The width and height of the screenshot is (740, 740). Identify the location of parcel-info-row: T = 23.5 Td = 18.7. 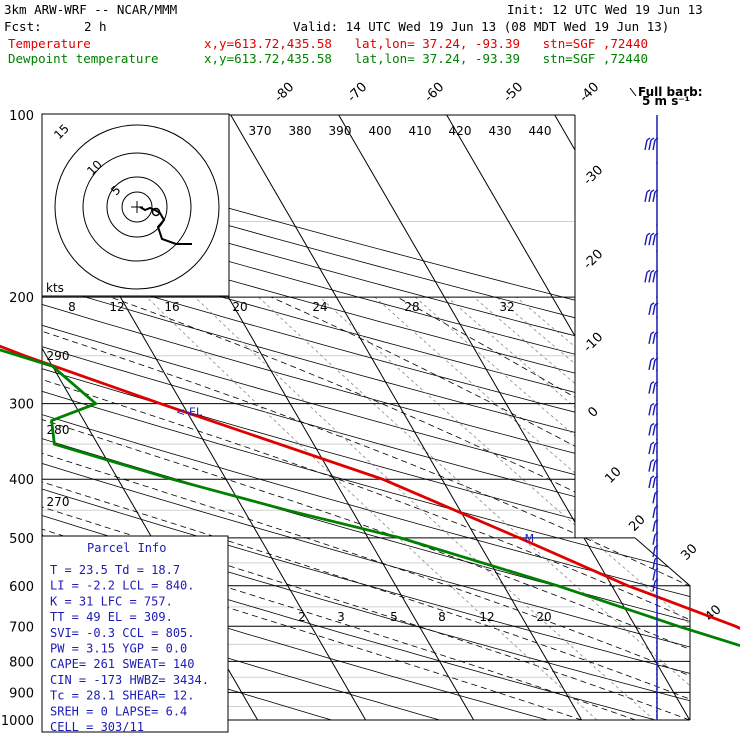
(115, 570).